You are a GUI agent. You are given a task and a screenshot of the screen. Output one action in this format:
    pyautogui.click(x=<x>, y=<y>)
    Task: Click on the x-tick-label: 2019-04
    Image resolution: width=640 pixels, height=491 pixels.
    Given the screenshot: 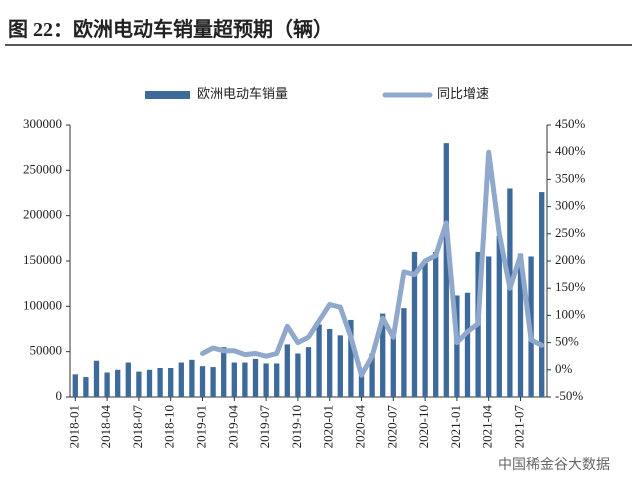 What is the action you would take?
    pyautogui.click(x=232, y=427)
    